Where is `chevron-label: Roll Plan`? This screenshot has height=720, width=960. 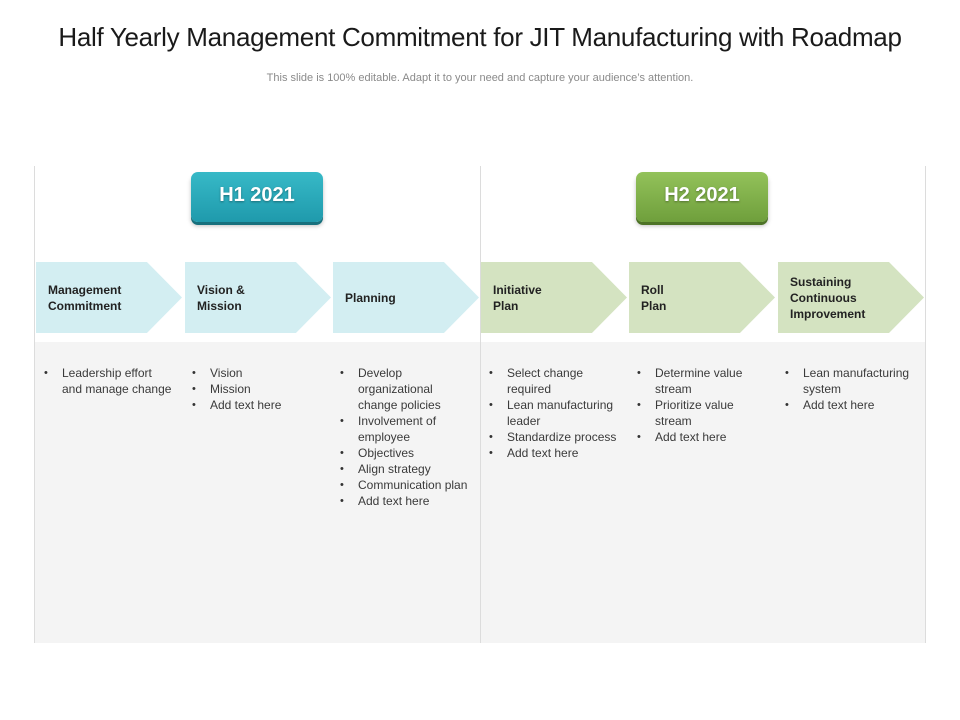 chevron-label: Roll Plan is located at coordinates (654, 297).